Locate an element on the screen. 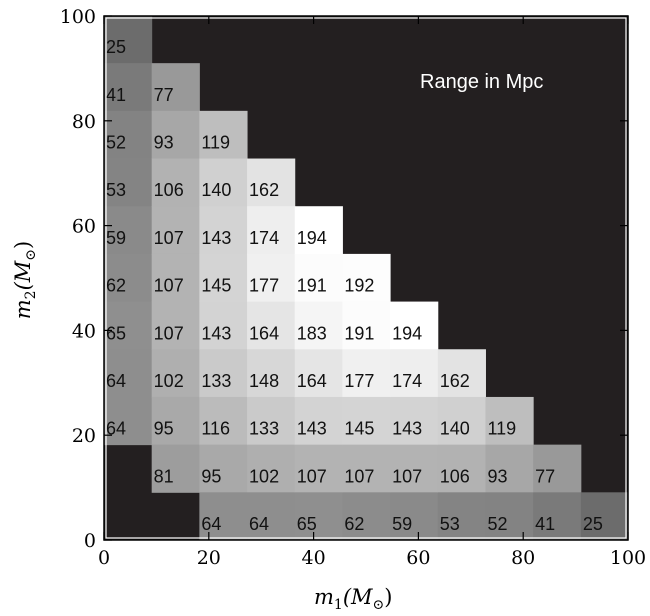 This screenshot has height=616, width=650. y-tick-label: 60 is located at coordinates (84, 227).